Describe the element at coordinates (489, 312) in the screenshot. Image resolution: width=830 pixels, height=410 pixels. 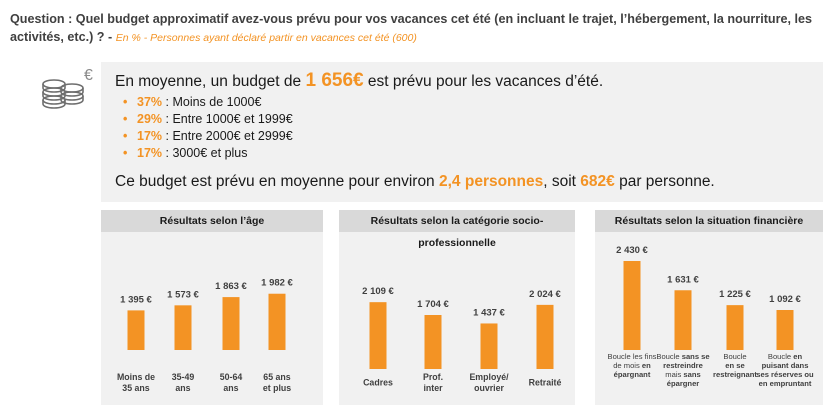
I see `bar-value-label: 1 437 €` at that location.